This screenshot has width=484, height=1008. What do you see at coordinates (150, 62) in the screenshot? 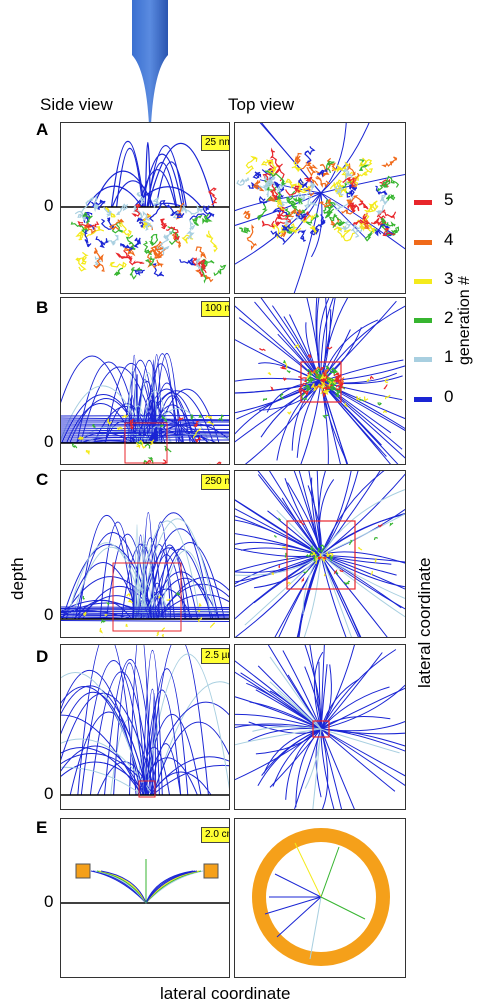
I see `probe-tip-graphic` at bounding box center [150, 62].